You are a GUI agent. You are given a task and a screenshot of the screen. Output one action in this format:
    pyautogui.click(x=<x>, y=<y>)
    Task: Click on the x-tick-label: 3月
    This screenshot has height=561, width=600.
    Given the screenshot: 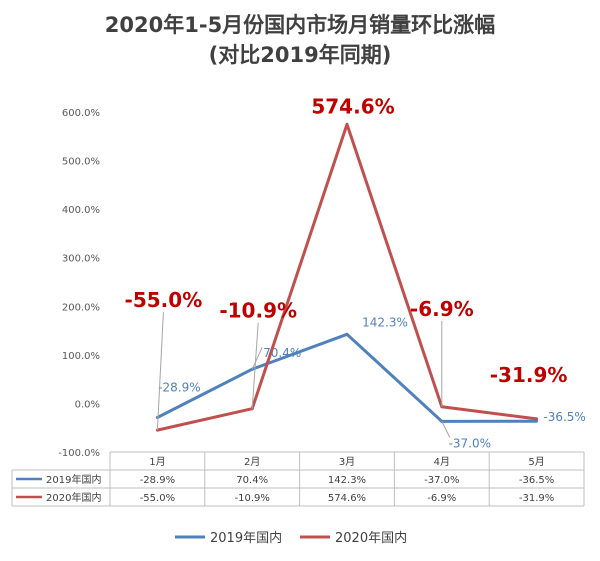 What is the action you would take?
    pyautogui.click(x=347, y=462)
    